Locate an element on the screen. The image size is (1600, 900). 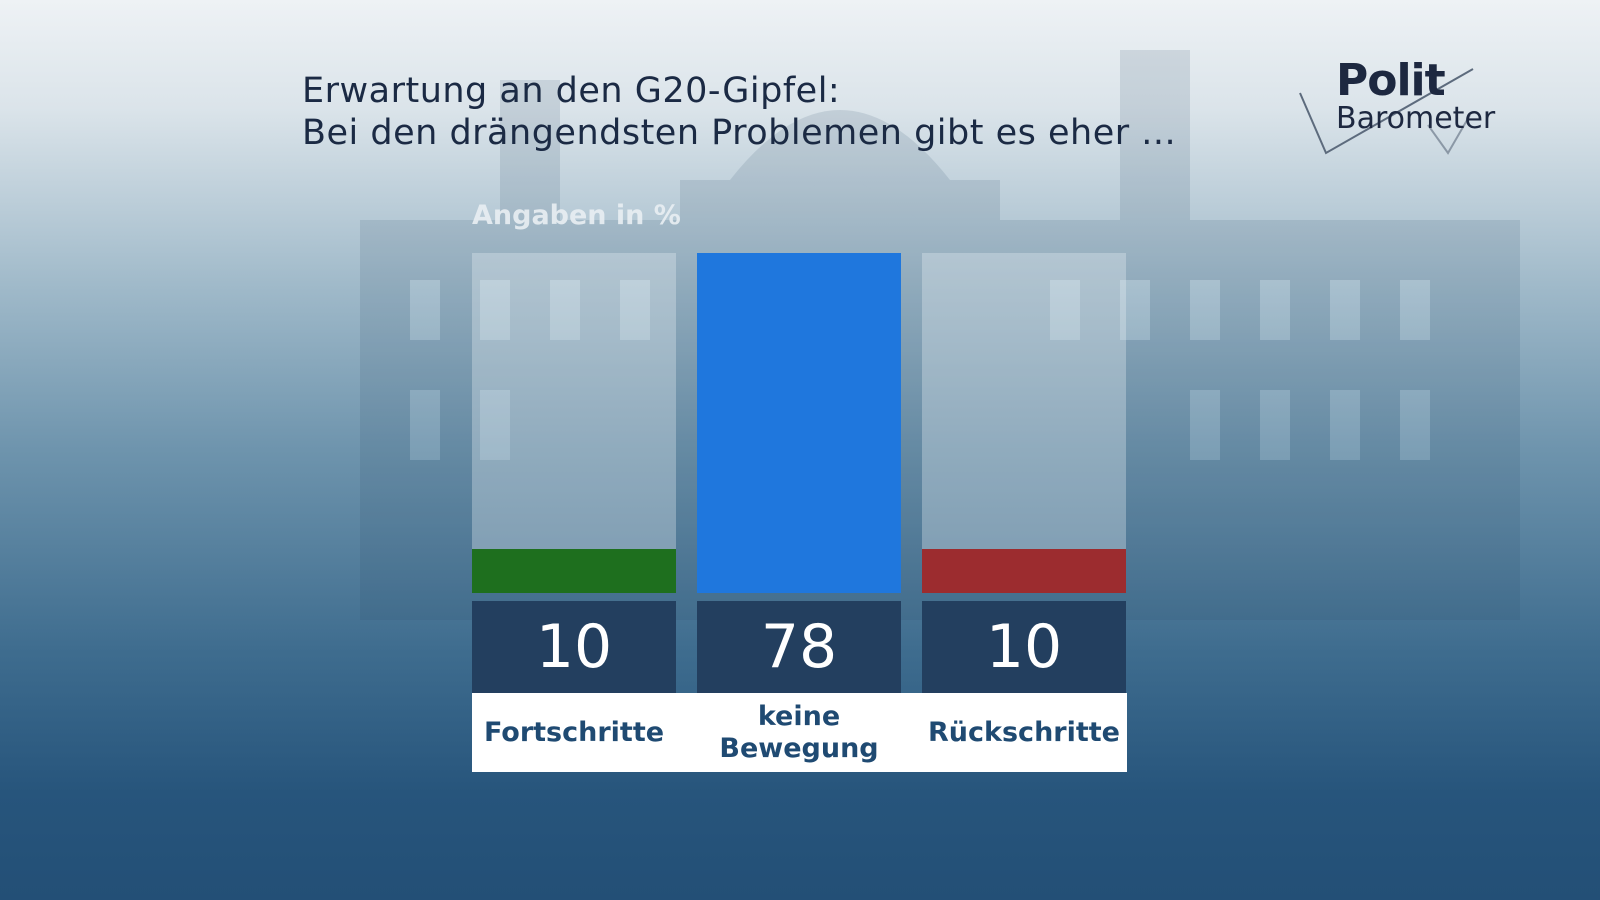
bar-group-keine-bewegung: 78 keine Bewegung is located at coordinates (799, 512).